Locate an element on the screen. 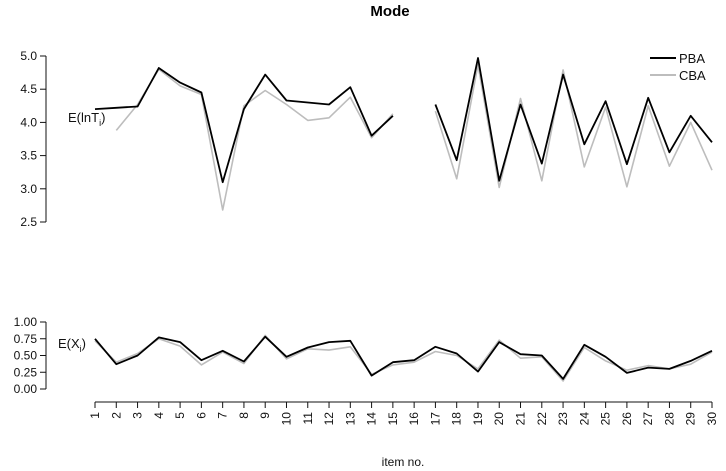 The image size is (726, 471). x-tick-label-4: 4 is located at coordinates (159, 415).